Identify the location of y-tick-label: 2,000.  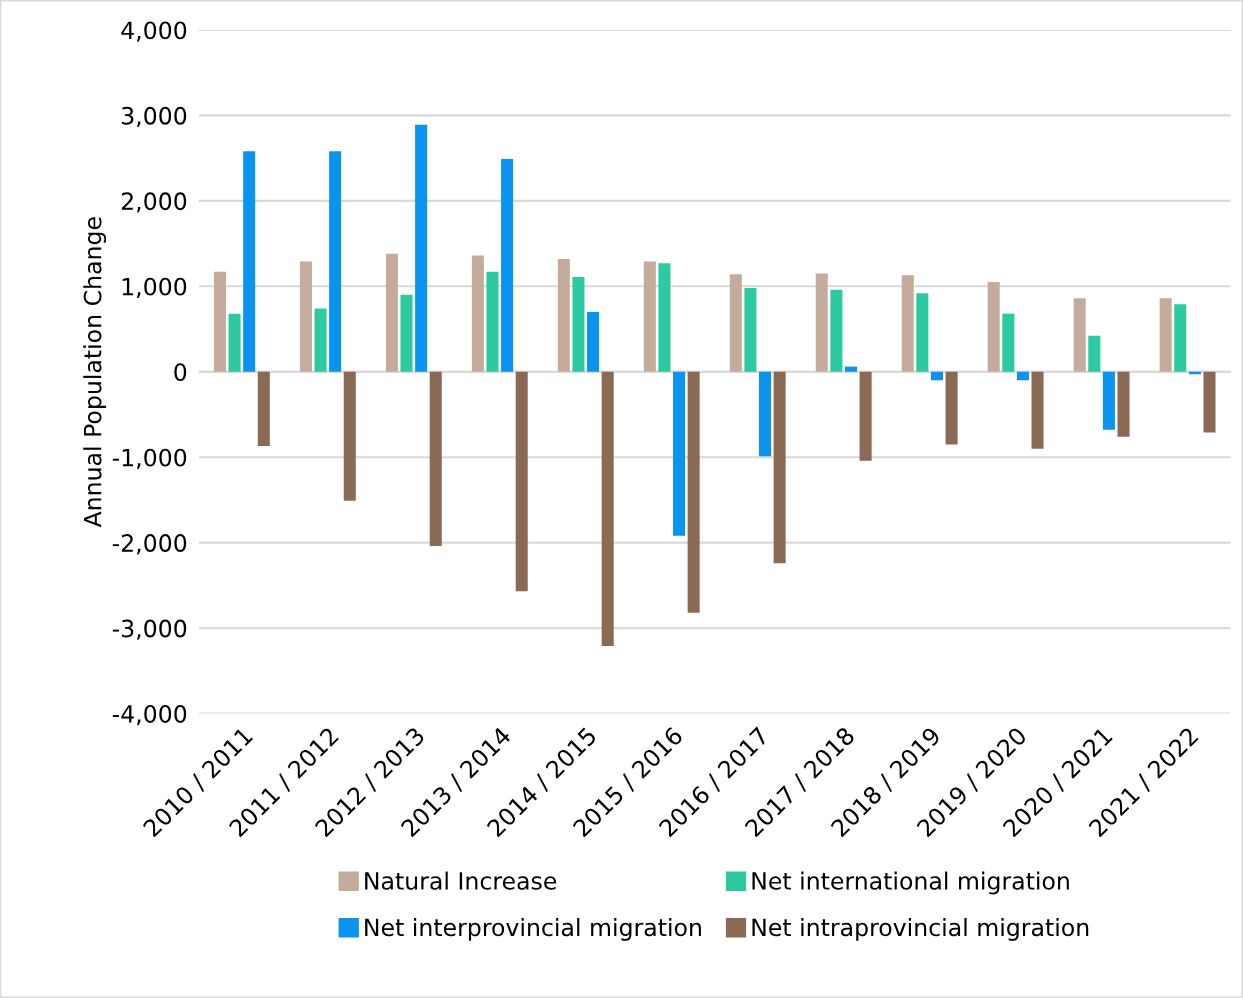
(154, 202).